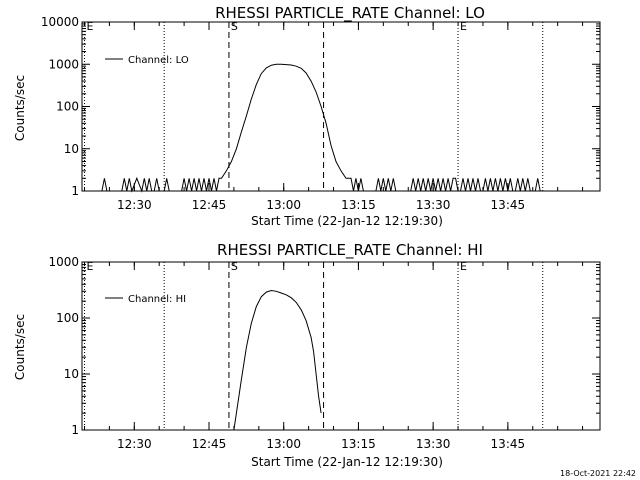 The height and width of the screenshot is (480, 640). Describe the element at coordinates (508, 444) in the screenshot. I see `hi-x-tick-label: 13:45` at that location.